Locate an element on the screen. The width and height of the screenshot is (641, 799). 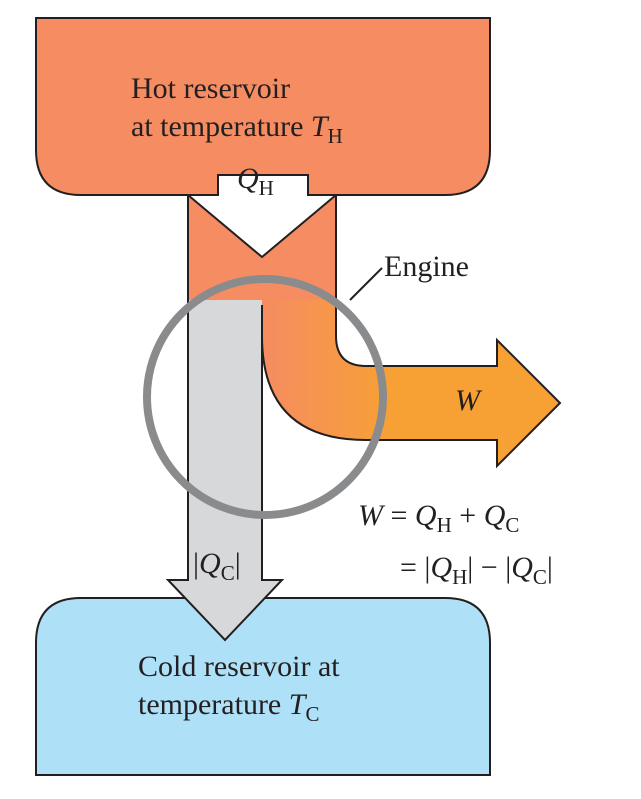
cold-reservoir-line2: temperature TC is located at coordinates (239, 706).